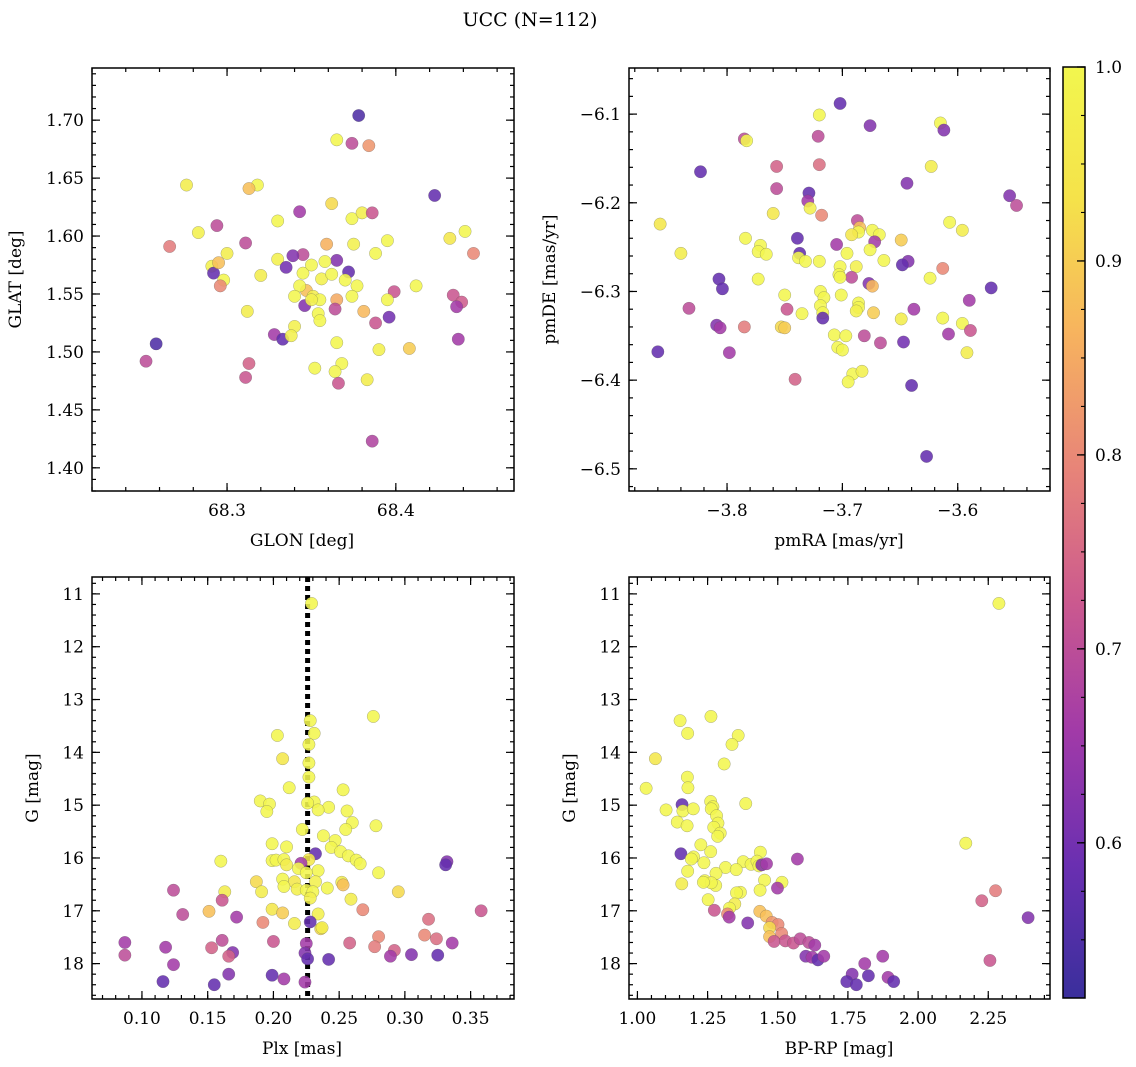 This screenshot has height=1067, width=1136. I want to click on x-tick-label: 0.30, so click(405, 1019).